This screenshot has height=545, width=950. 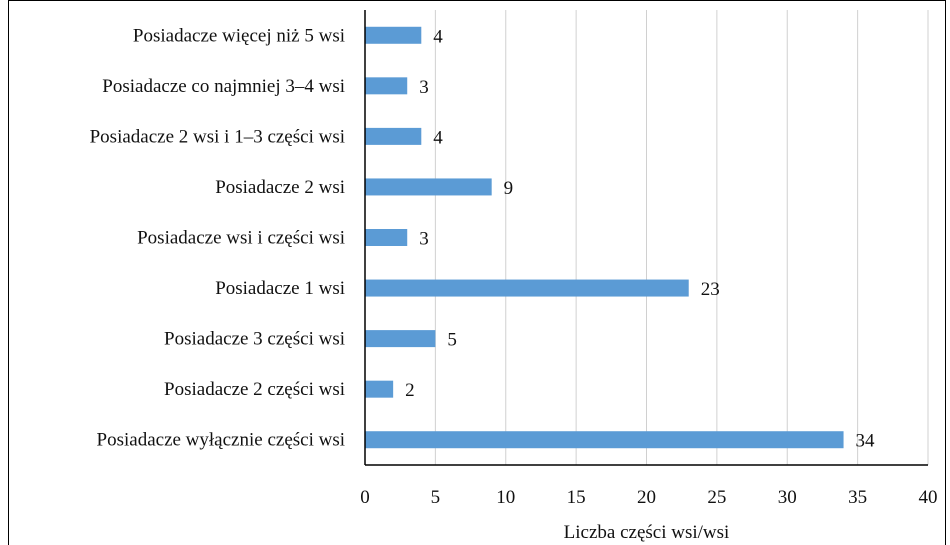 What do you see at coordinates (710, 289) in the screenshot?
I see `data-label: 23` at bounding box center [710, 289].